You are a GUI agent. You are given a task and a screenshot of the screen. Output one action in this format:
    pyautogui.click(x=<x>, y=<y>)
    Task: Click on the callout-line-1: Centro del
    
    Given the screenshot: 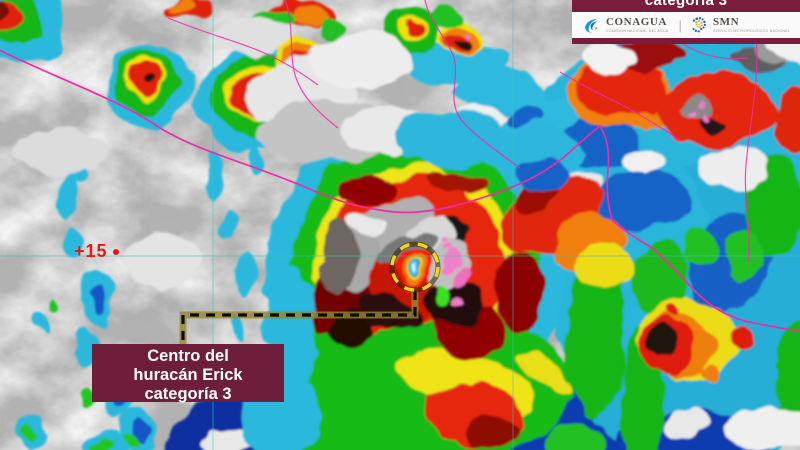 What is the action you would take?
    pyautogui.click(x=188, y=356)
    